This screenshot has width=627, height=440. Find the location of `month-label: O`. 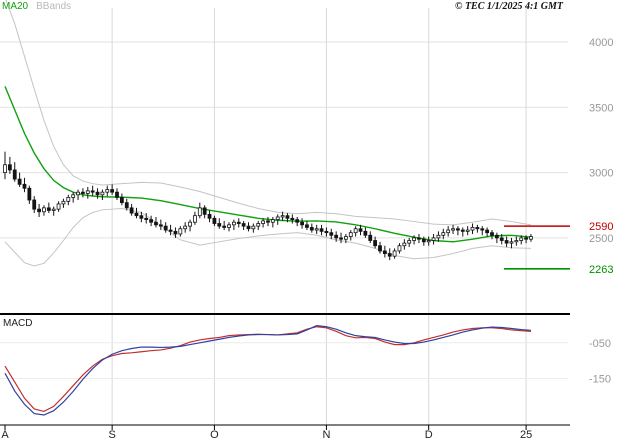

month-label: O is located at coordinates (214, 434).